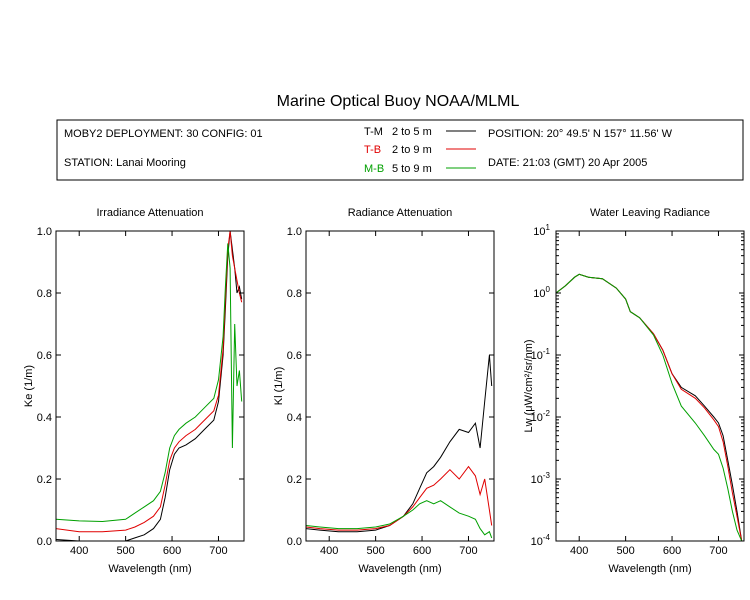 The width and height of the screenshot is (750, 600). Describe the element at coordinates (412, 150) in the screenshot. I see `legend-range-tb: 2 to 9 m` at that location.